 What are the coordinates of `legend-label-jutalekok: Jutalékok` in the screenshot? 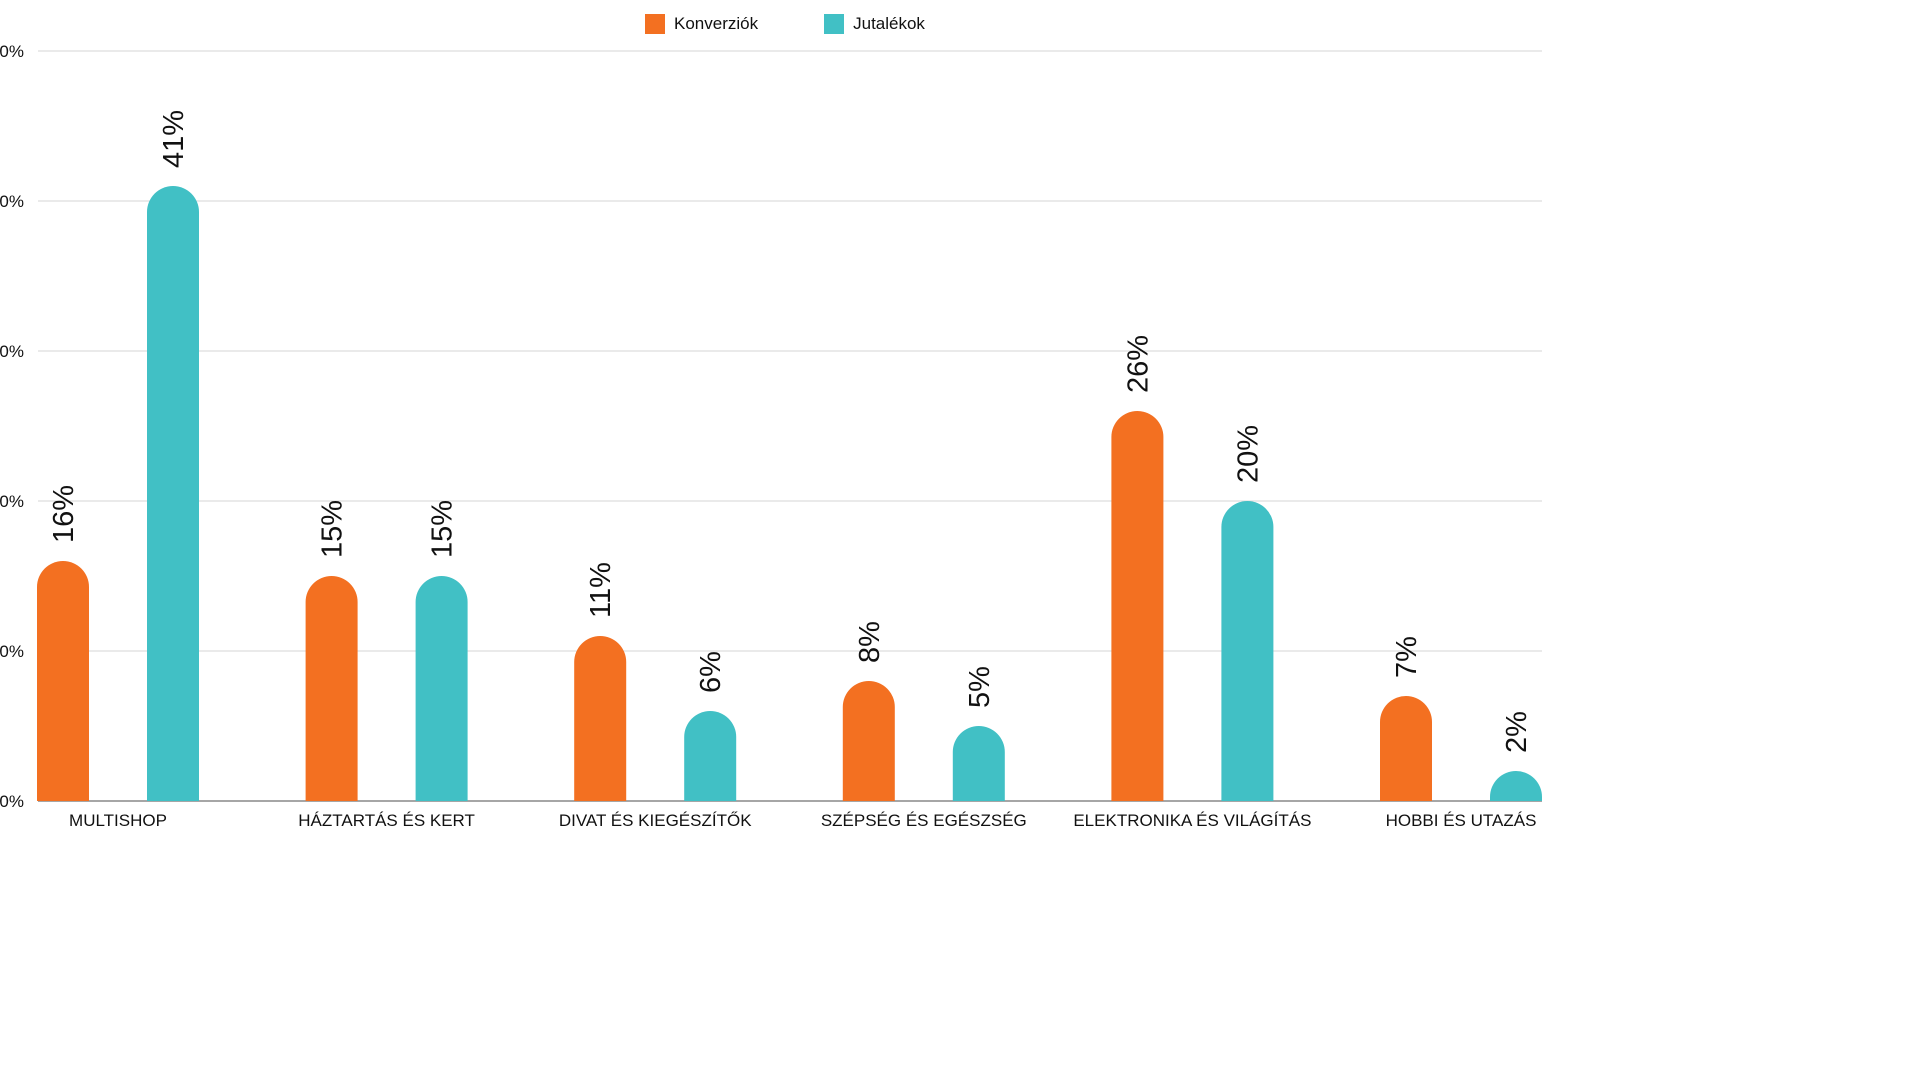 It's located at (889, 23).